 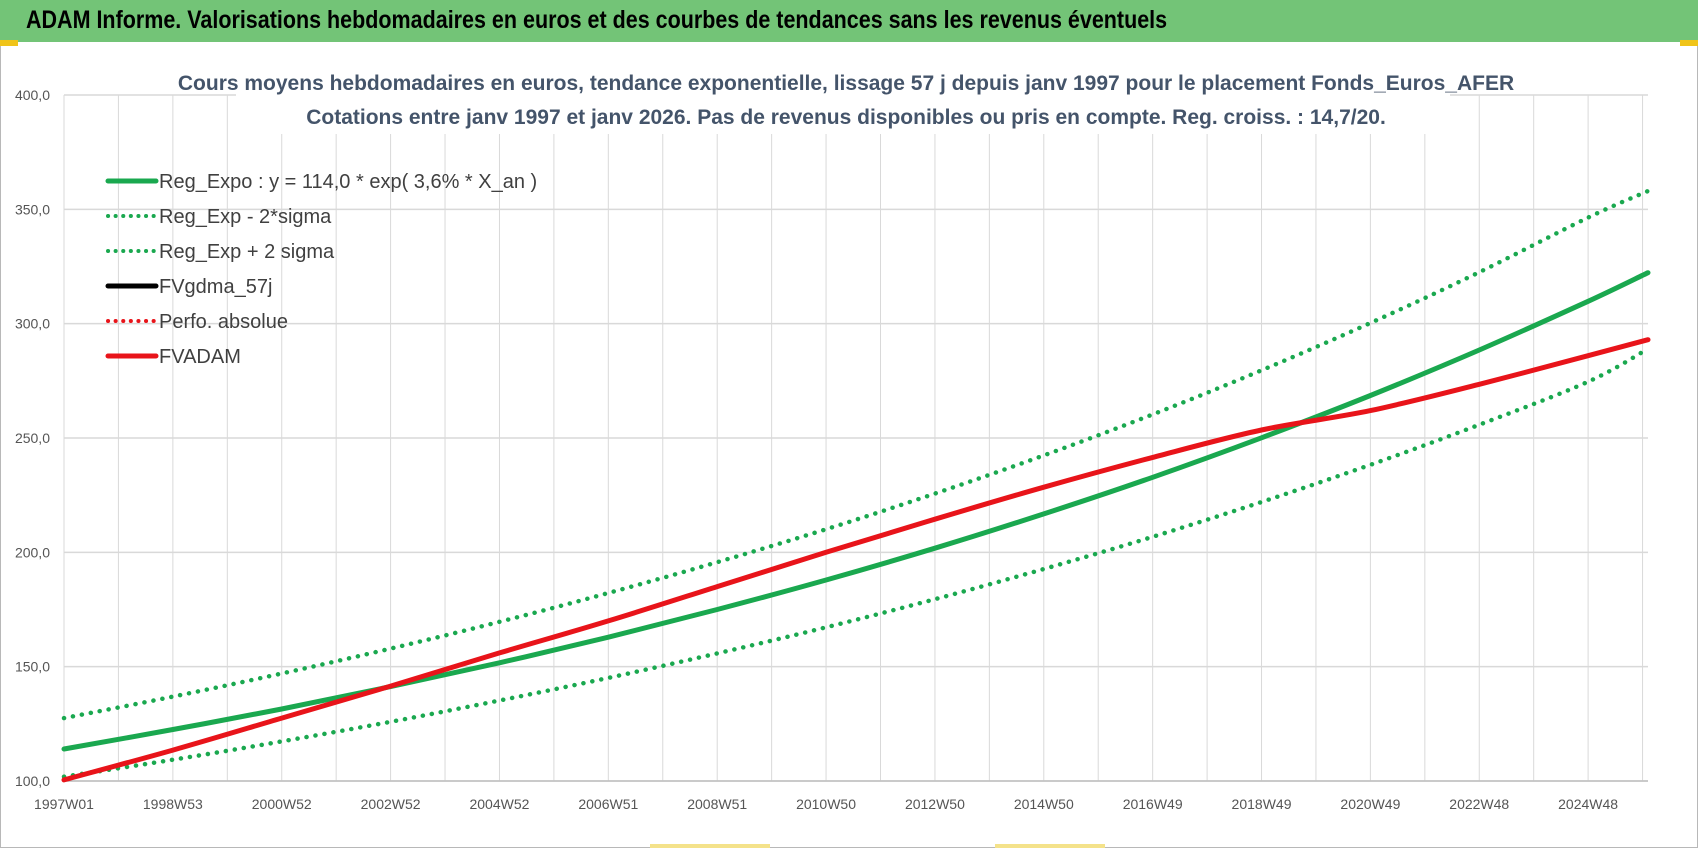 I want to click on x-tick-label: 2000W52, so click(x=282, y=804).